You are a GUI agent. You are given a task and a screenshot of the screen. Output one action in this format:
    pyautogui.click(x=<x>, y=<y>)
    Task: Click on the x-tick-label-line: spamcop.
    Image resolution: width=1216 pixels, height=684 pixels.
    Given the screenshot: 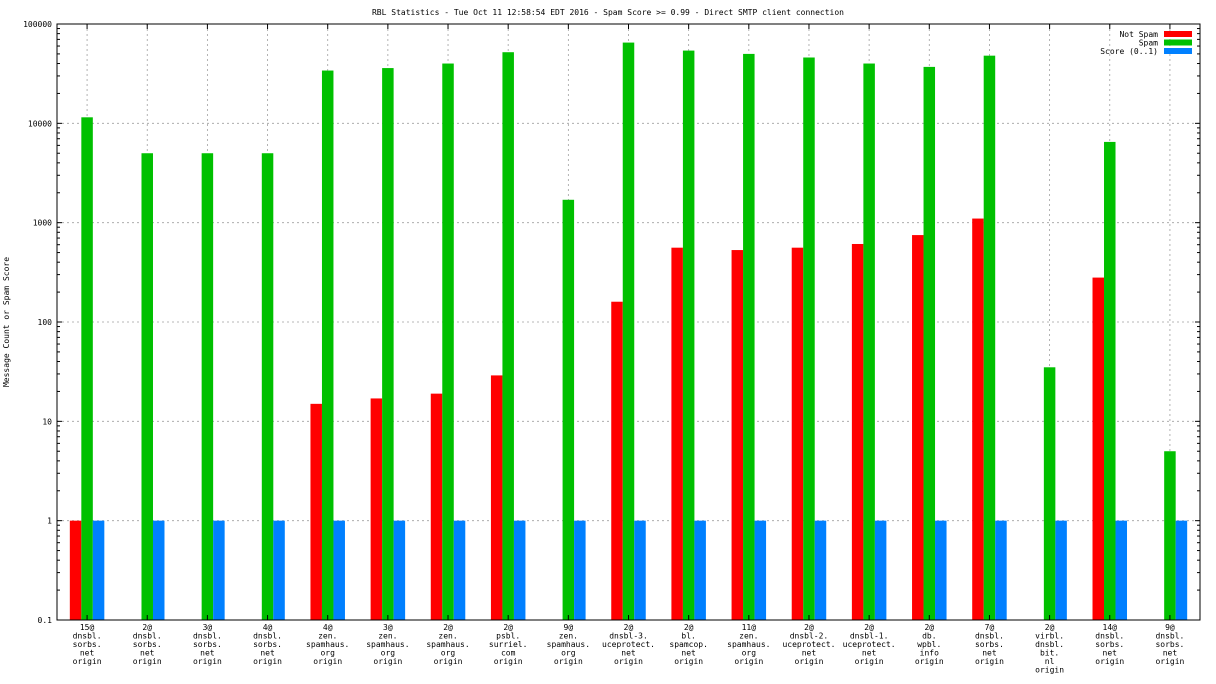 What is the action you would take?
    pyautogui.click(x=688, y=644)
    